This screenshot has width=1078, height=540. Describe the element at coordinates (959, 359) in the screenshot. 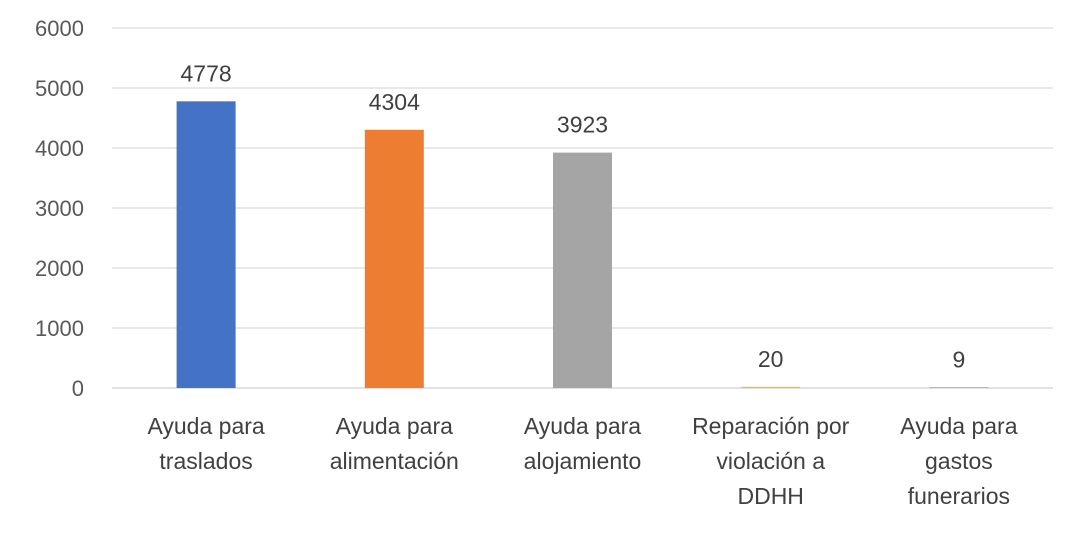

I see `data-label-4: 9` at that location.